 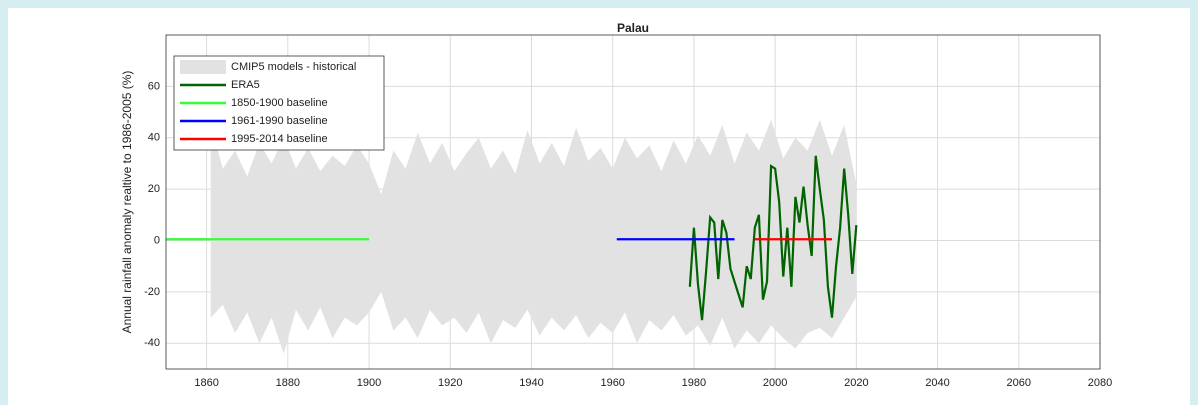 I want to click on x-tick-label: 1940, so click(x=531, y=383).